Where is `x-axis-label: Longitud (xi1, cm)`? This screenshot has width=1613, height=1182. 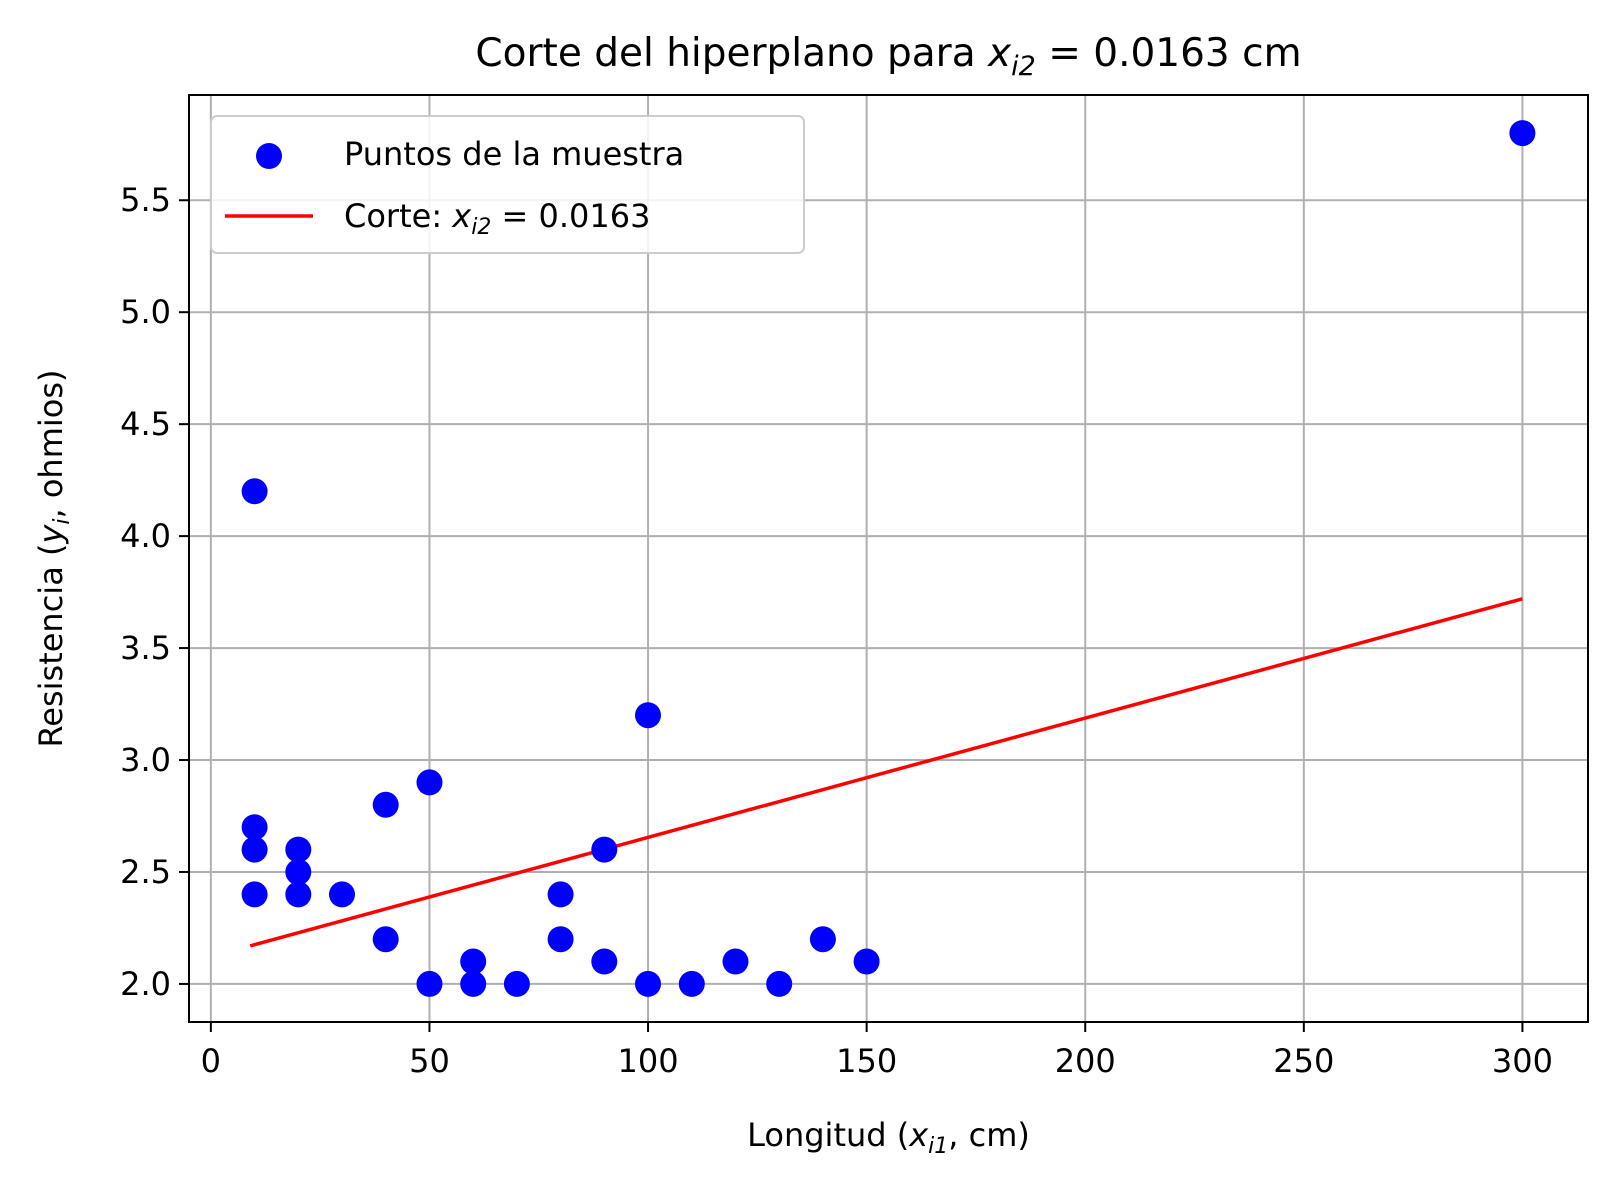
x-axis-label: Longitud (xi1, cm) is located at coordinates (888, 1137).